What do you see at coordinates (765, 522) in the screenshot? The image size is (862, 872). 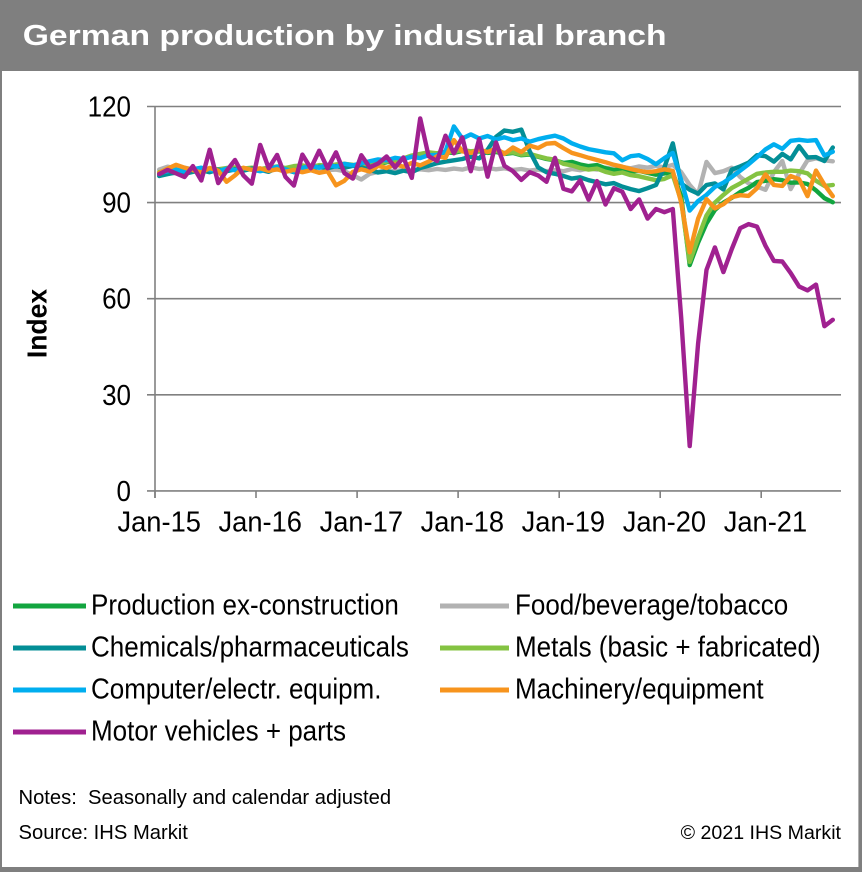 I see `svg-text: Jan-21` at bounding box center [765, 522].